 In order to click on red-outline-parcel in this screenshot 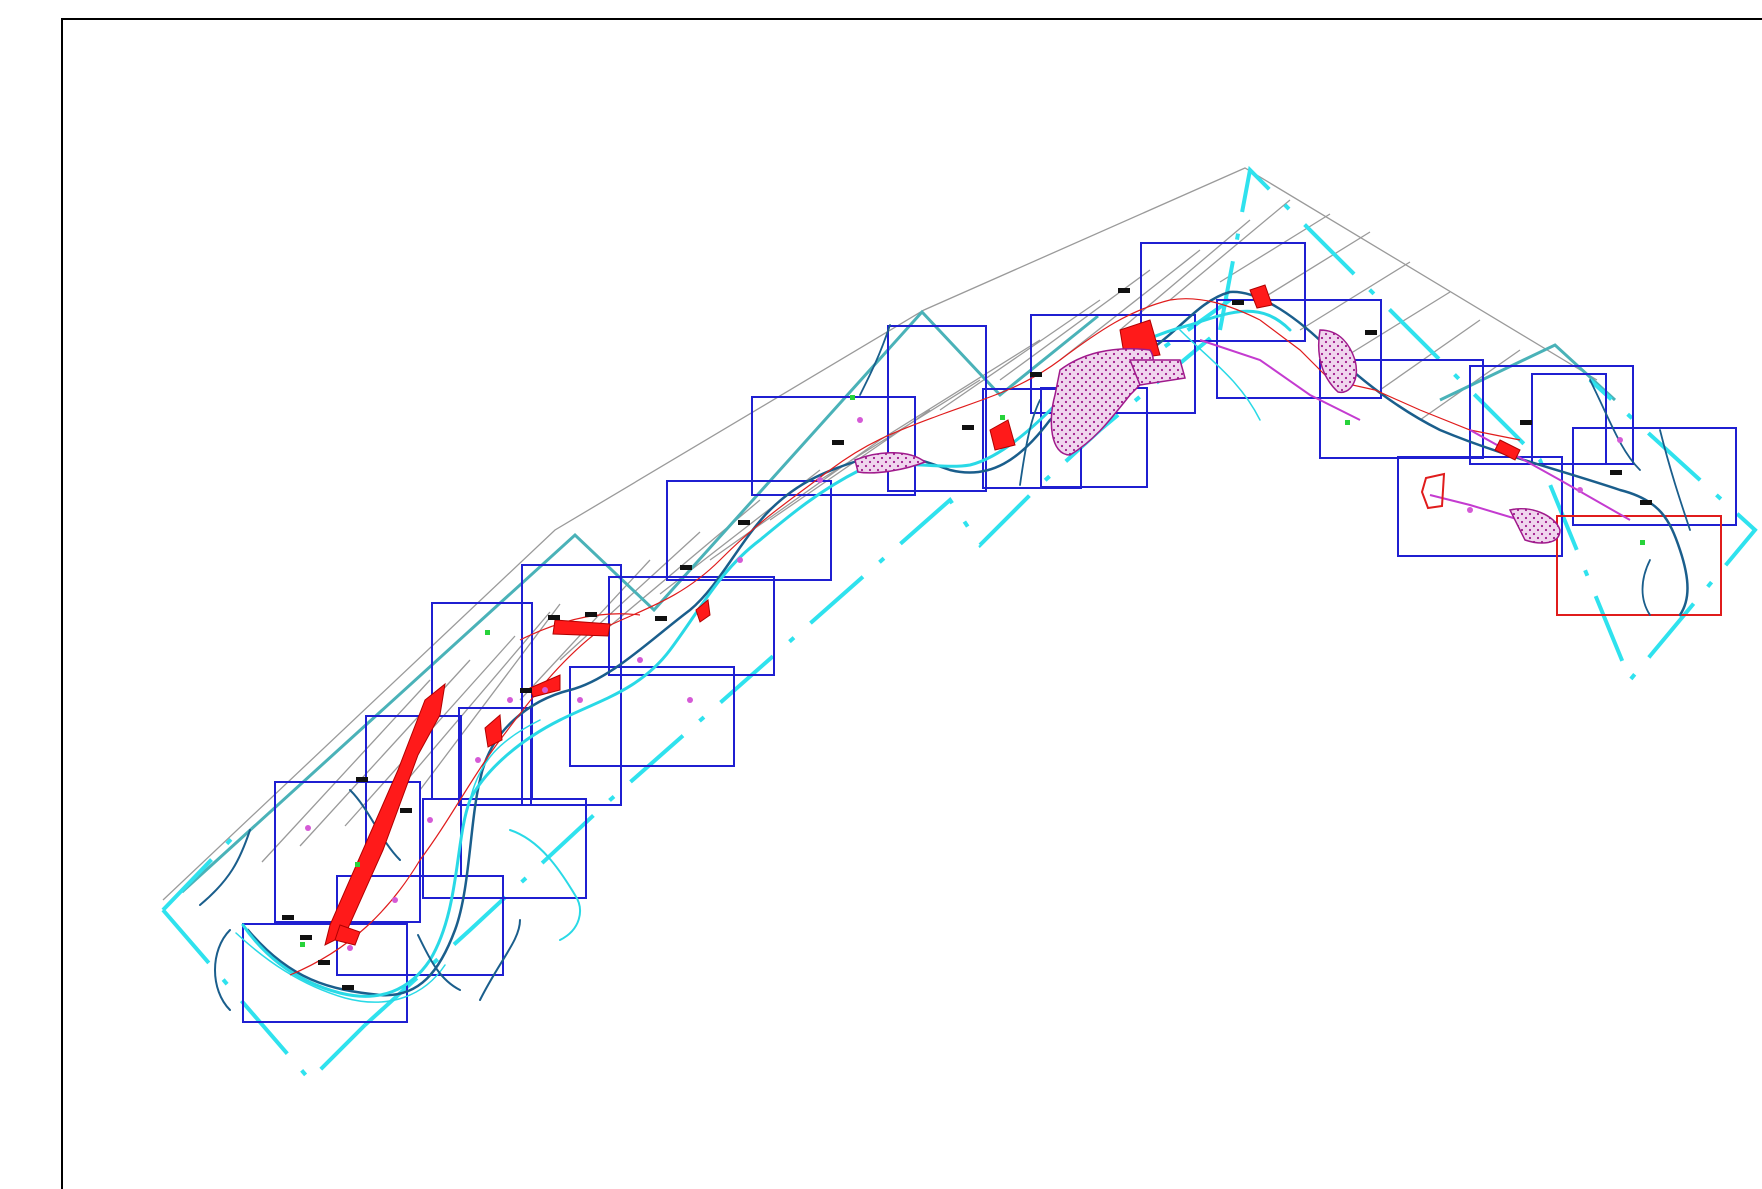, I will do `click(1433, 491)`.